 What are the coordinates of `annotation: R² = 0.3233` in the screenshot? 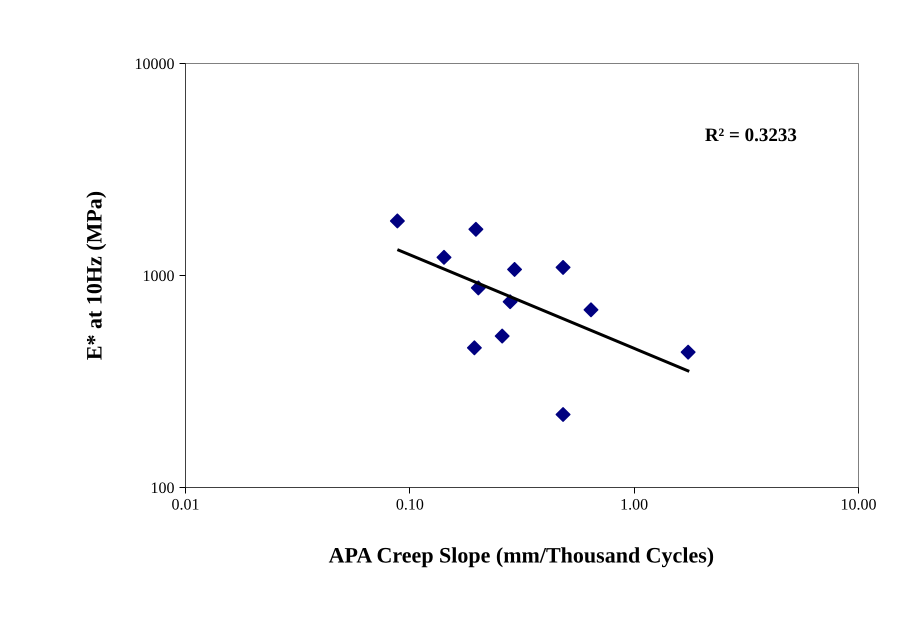 It's located at (750, 135).